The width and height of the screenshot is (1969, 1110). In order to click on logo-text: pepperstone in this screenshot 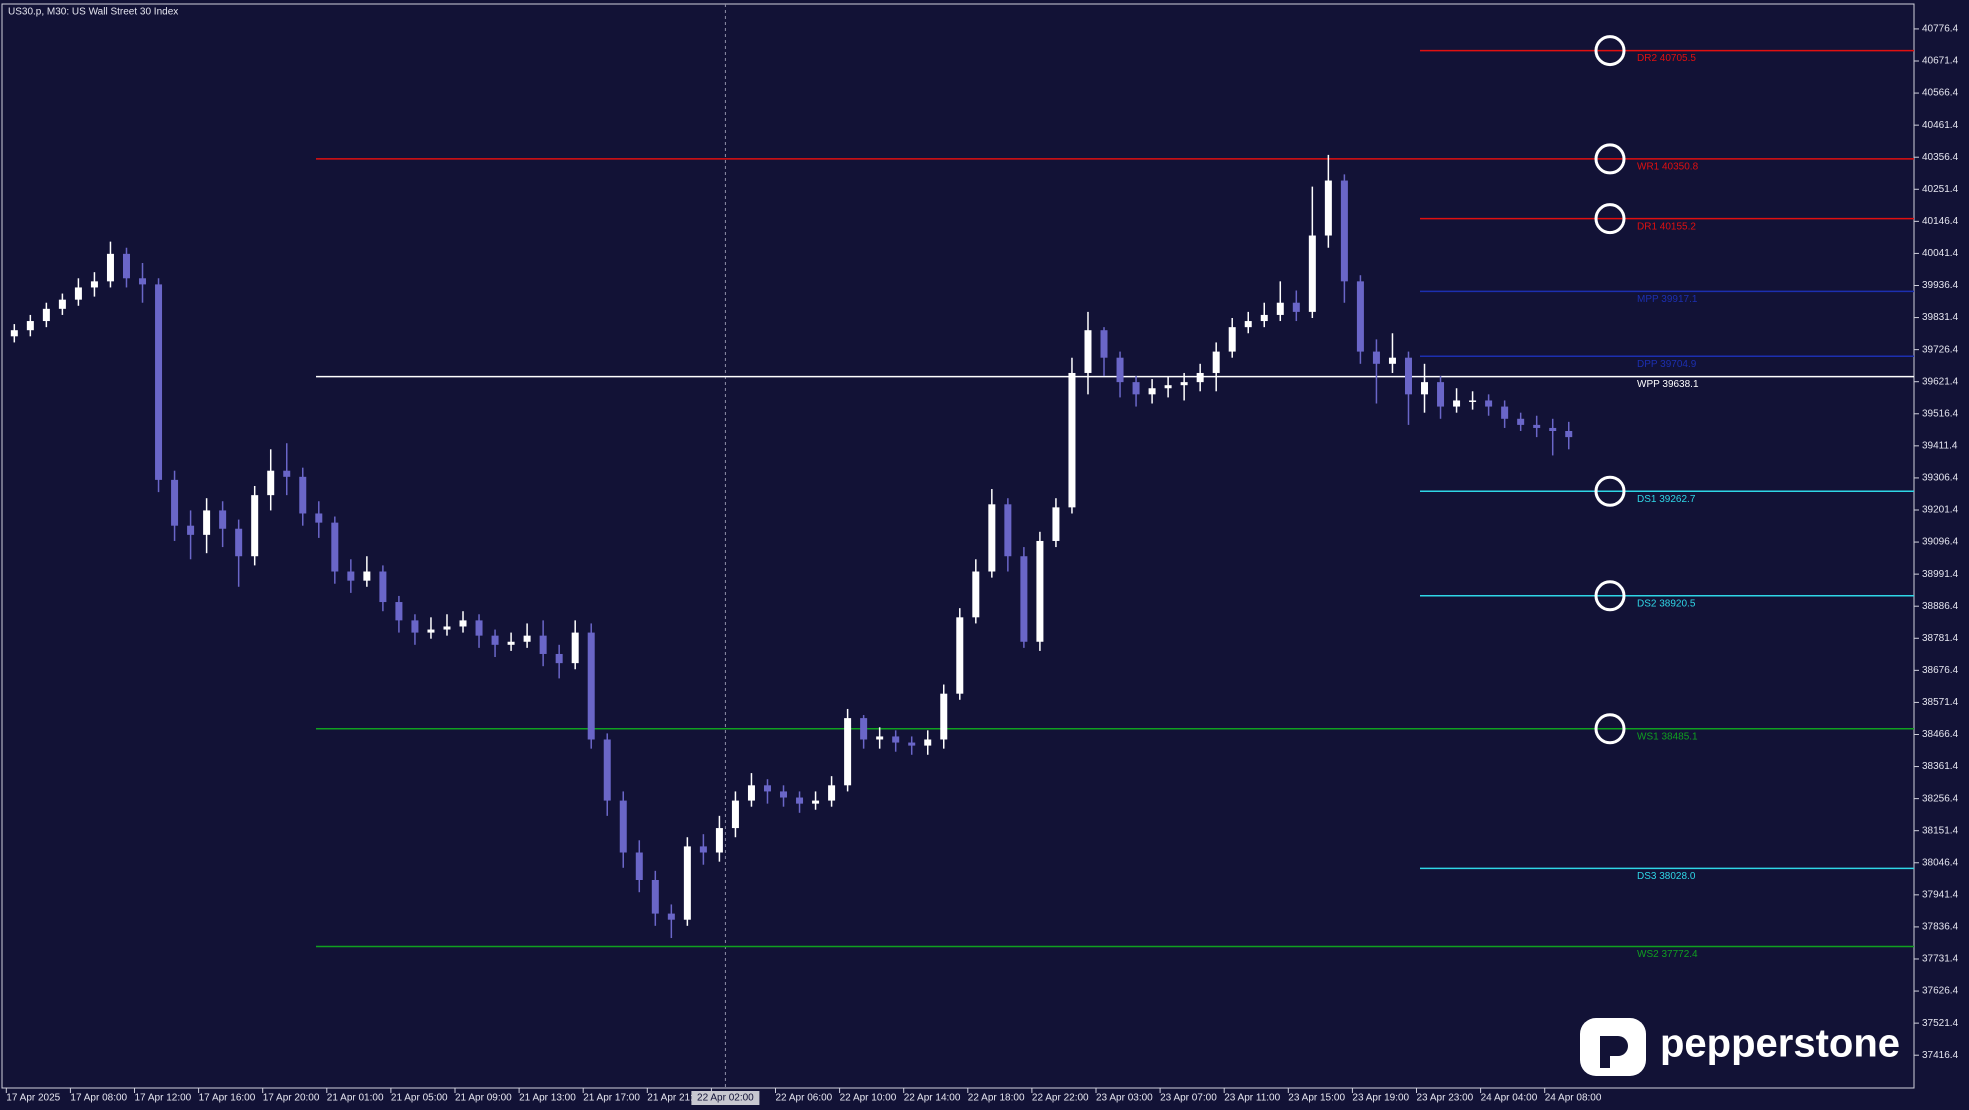, I will do `click(1780, 1044)`.